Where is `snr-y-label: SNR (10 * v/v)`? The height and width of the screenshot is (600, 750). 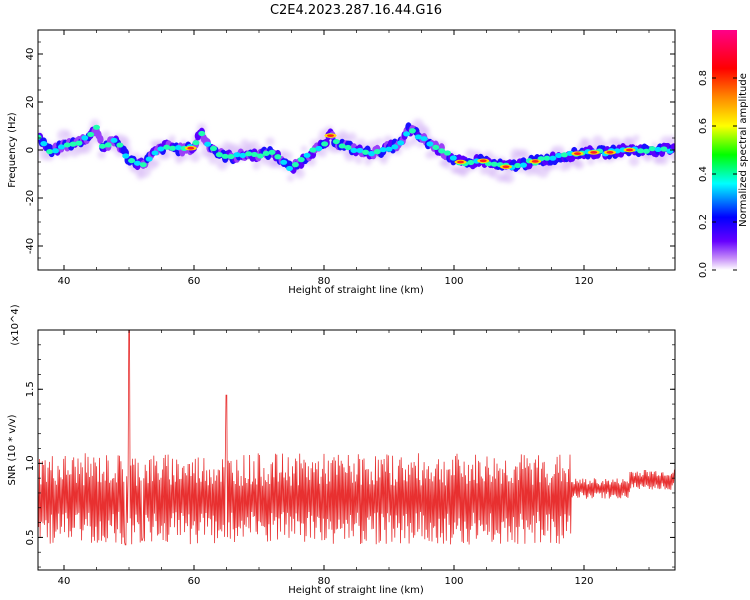 snr-y-label: SNR (10 * v/v) is located at coordinates (12, 449).